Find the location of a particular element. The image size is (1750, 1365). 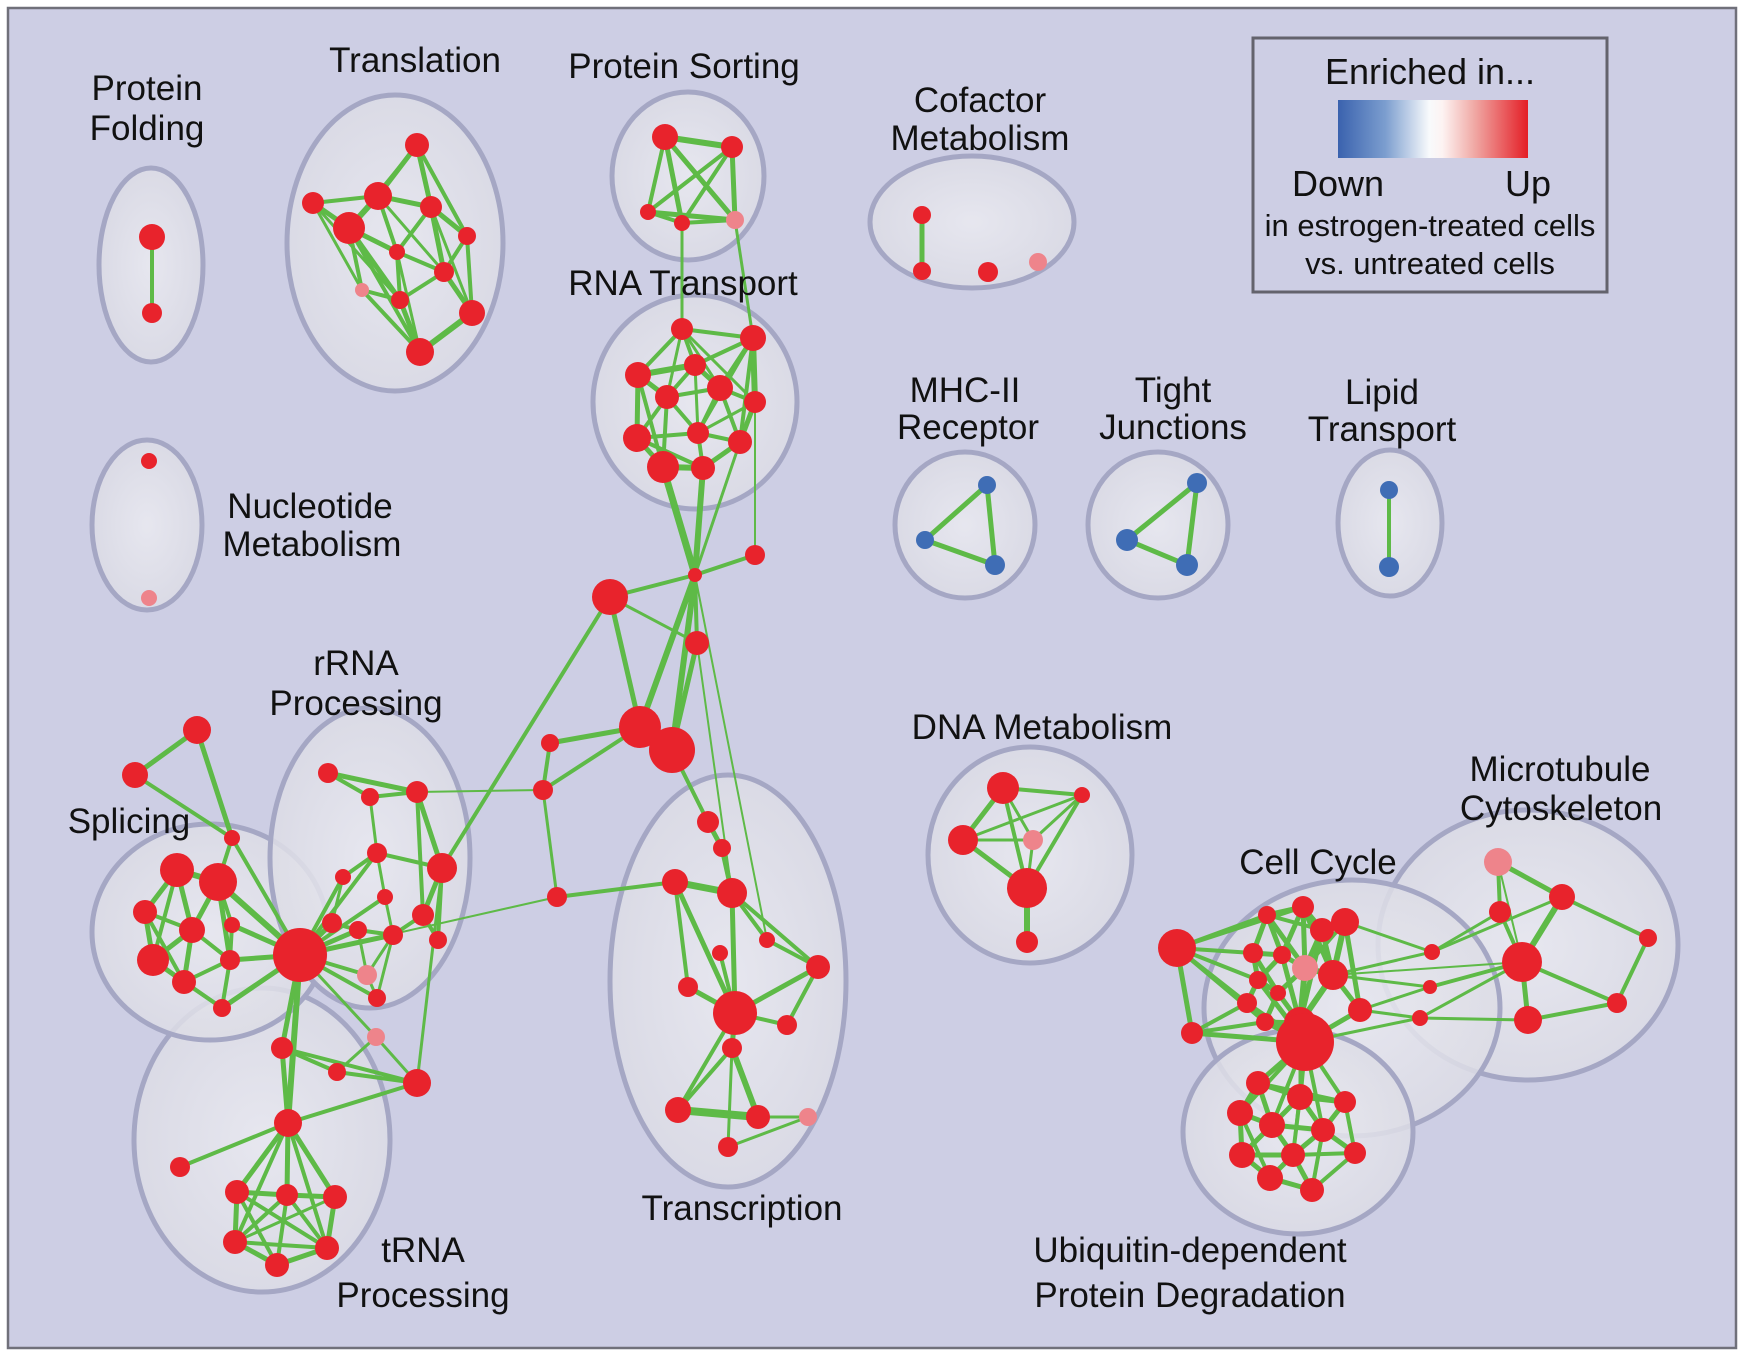

cluster-label-splicing: Splicing is located at coordinates (129, 821).